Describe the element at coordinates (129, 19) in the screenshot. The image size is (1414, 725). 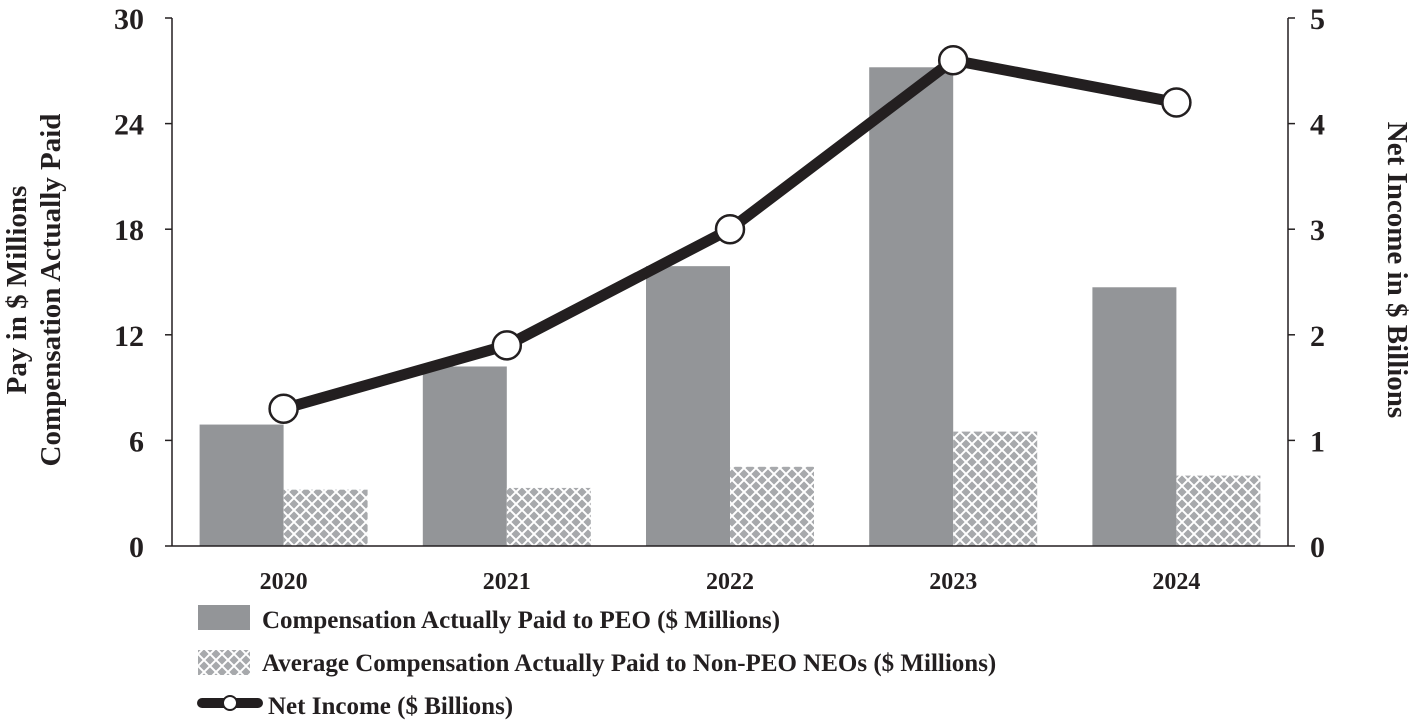
I see `left-tick-label-30: 30` at that location.